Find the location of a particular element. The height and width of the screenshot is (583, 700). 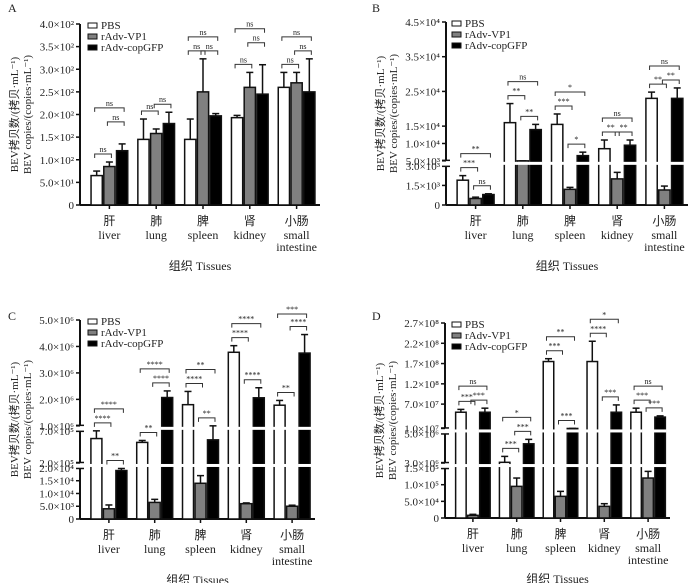

y-tick-label: 1.2×10⁸ is located at coordinates (421, 385).